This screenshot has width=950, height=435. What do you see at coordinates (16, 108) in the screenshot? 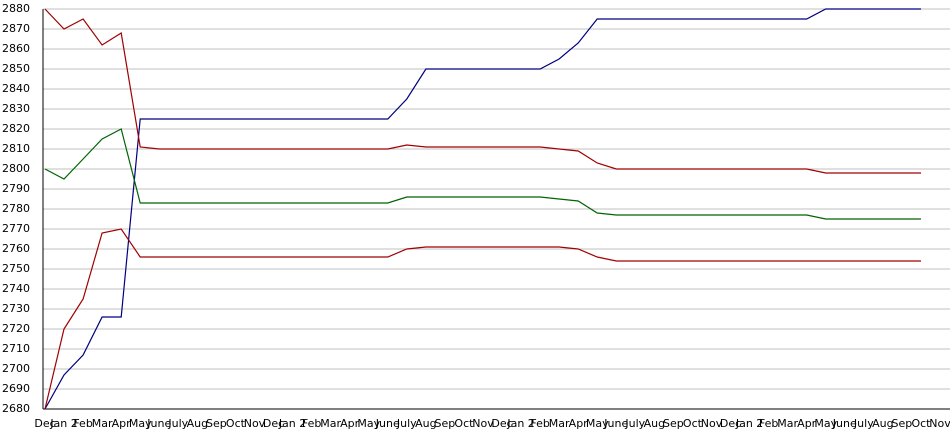
I see `y-tick-label: 2830` at bounding box center [16, 108].